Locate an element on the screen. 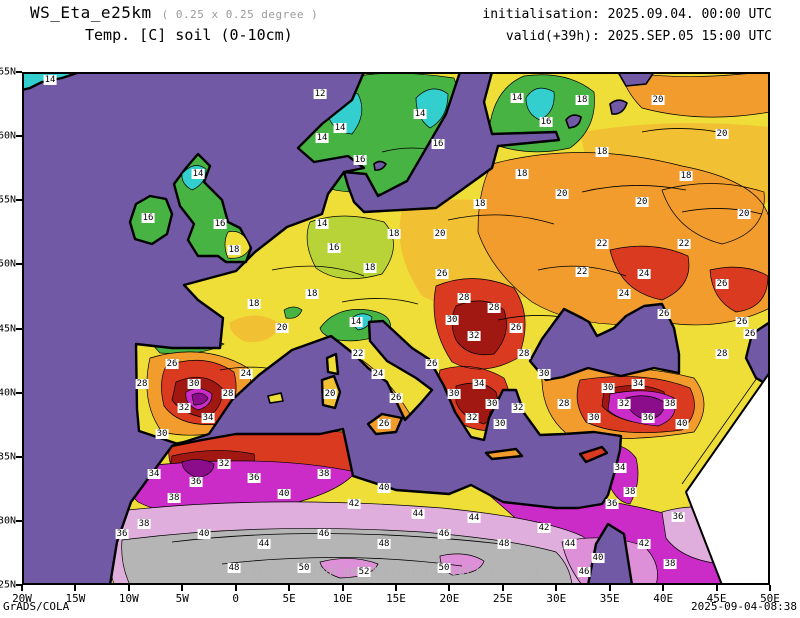 The image size is (800, 618). x-tick-label: 45E is located at coordinates (716, 598).